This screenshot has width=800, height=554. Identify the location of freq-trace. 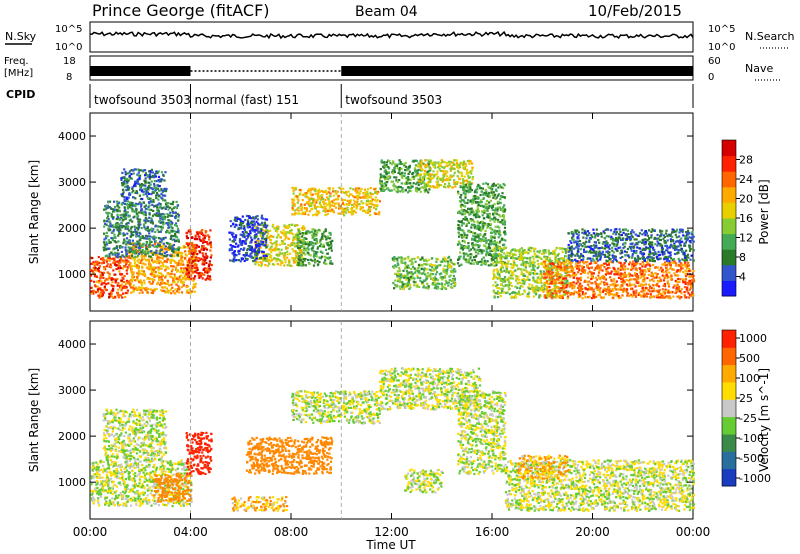
(391, 71).